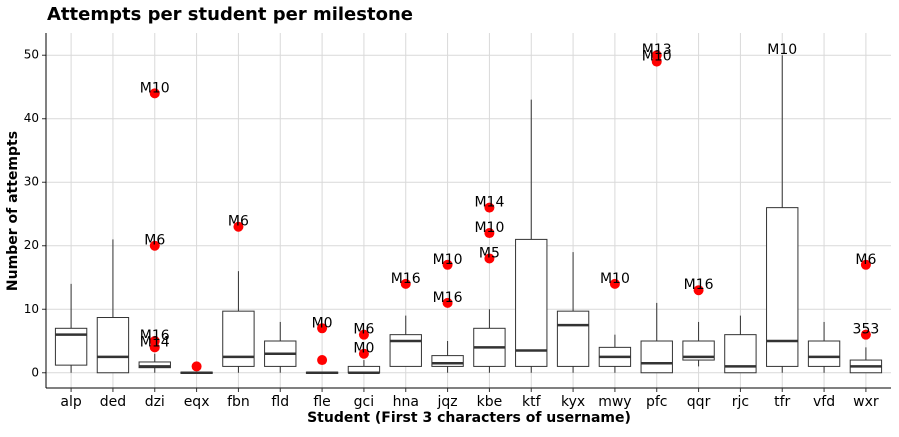 This screenshot has width=899, height=437. What do you see at coordinates (490, 402) in the screenshot?
I see `x-tick-label: kbe` at bounding box center [490, 402].